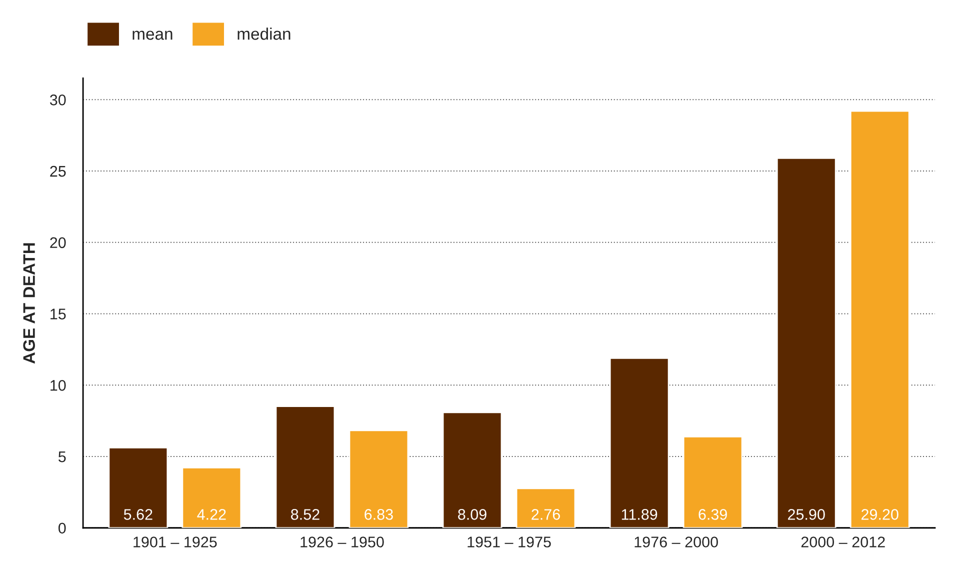  What do you see at coordinates (509, 542) in the screenshot?
I see `x-tick-label: 1951 – 1975` at bounding box center [509, 542].